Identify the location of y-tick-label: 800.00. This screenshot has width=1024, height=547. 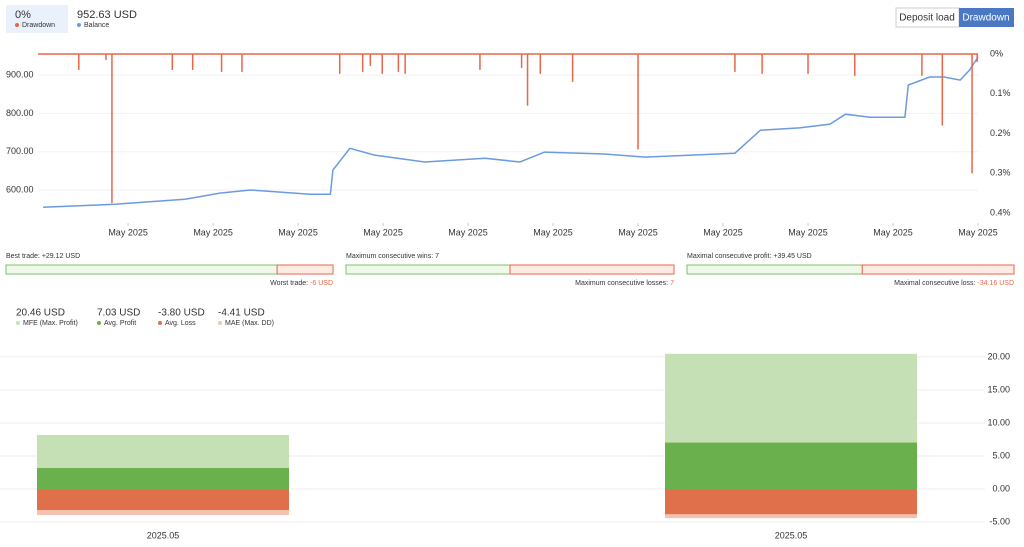
(20, 113).